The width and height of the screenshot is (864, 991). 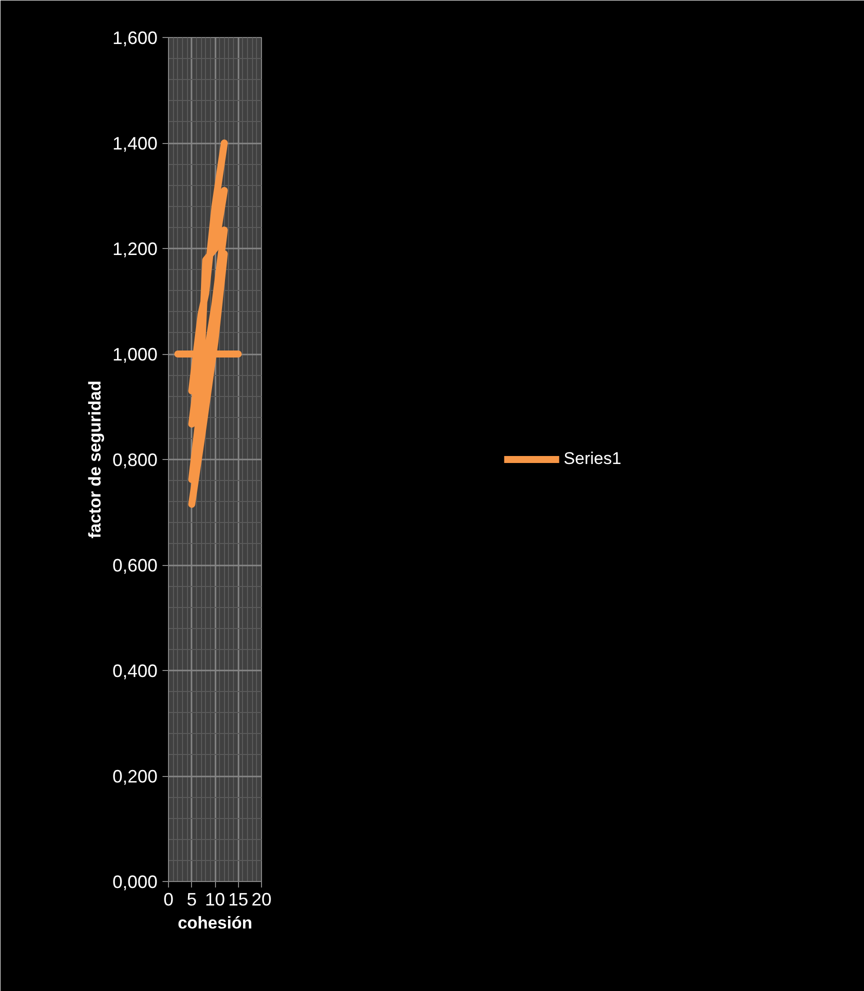 I want to click on x-tick-label: 15, so click(x=238, y=900).